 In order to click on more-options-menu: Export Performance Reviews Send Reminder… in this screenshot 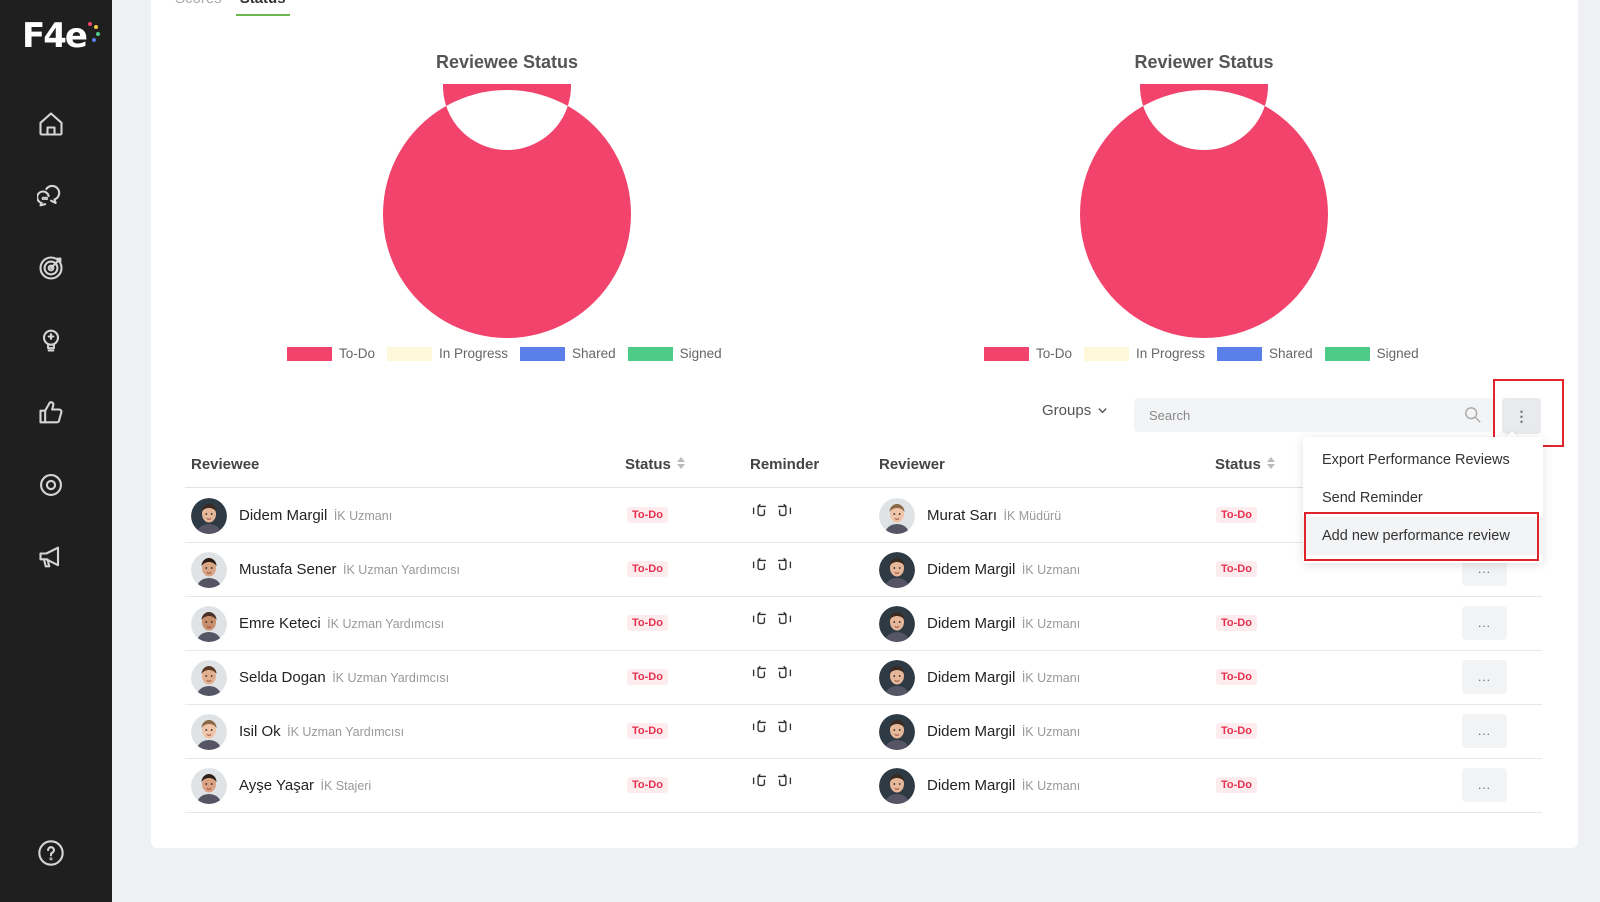, I will do `click(1423, 500)`.